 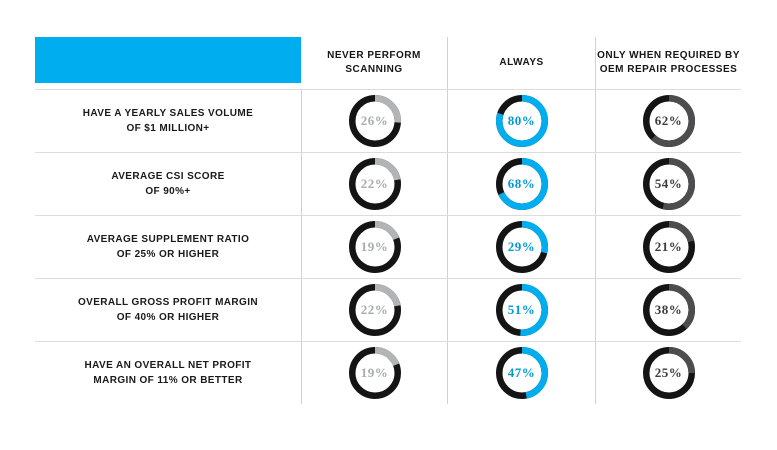 What do you see at coordinates (168, 317) in the screenshot?
I see `row-label-line2: OF 40% OR HIGHER` at bounding box center [168, 317].